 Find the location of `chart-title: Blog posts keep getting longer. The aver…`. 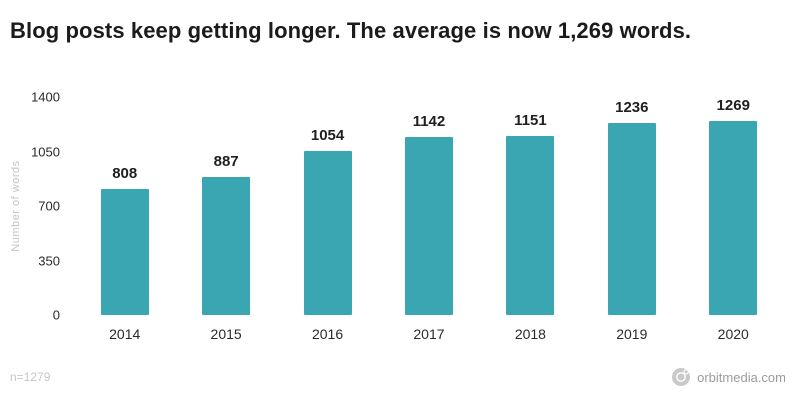

chart-title: Blog posts keep getting longer. The aver… is located at coordinates (351, 30).